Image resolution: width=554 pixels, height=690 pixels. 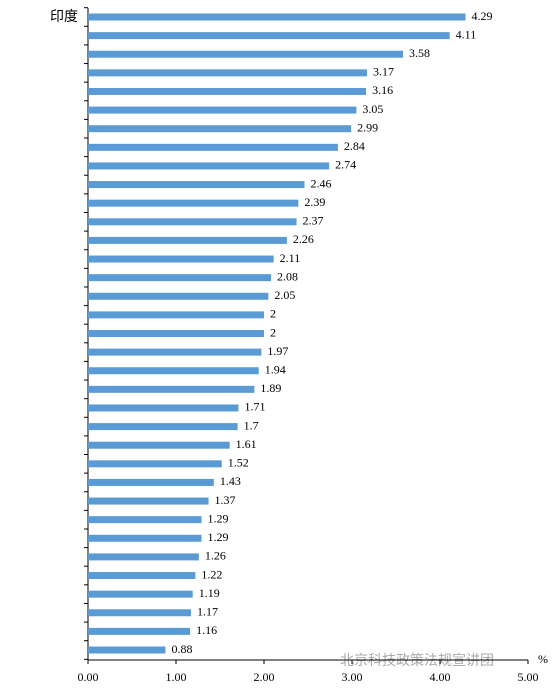 What do you see at coordinates (181, 649) in the screenshot?
I see `value-label: 0.88` at bounding box center [181, 649].